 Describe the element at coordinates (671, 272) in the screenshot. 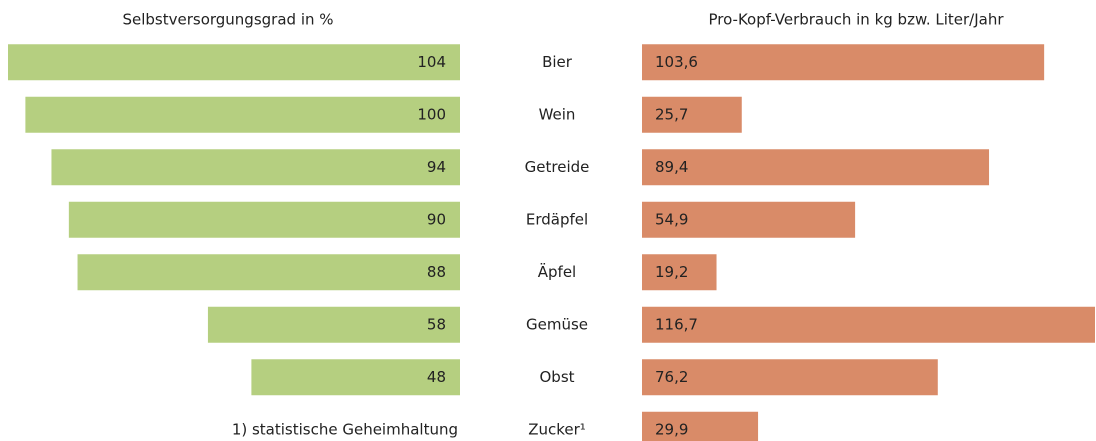

I see `value-label: 19,2` at that location.